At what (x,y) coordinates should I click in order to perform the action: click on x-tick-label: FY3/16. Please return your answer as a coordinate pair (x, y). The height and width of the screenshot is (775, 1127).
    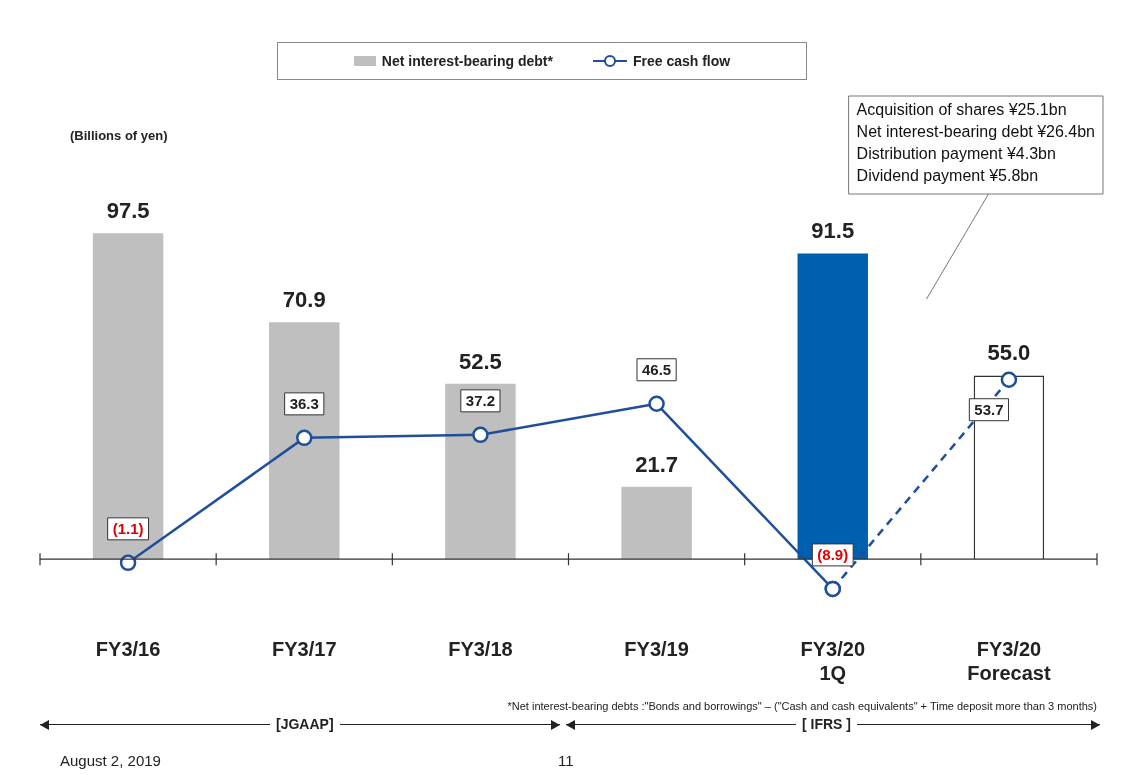
    Looking at the image, I should click on (128, 648).